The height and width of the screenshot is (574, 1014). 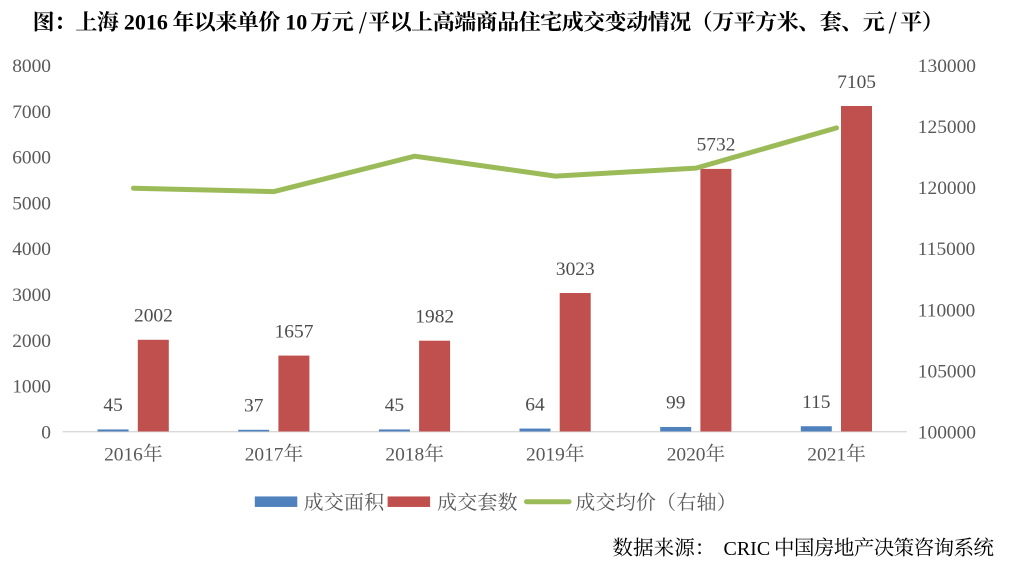 What do you see at coordinates (747, 549) in the screenshot?
I see `svg-text: CRIC` at bounding box center [747, 549].